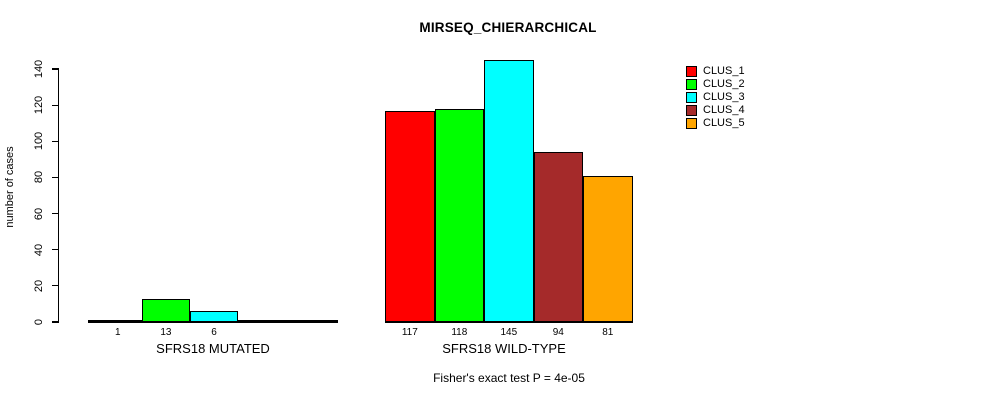 Image resolution: width=990 pixels, height=400 pixels. Describe the element at coordinates (39, 249) in the screenshot. I see `y-tick-label: 40` at that location.